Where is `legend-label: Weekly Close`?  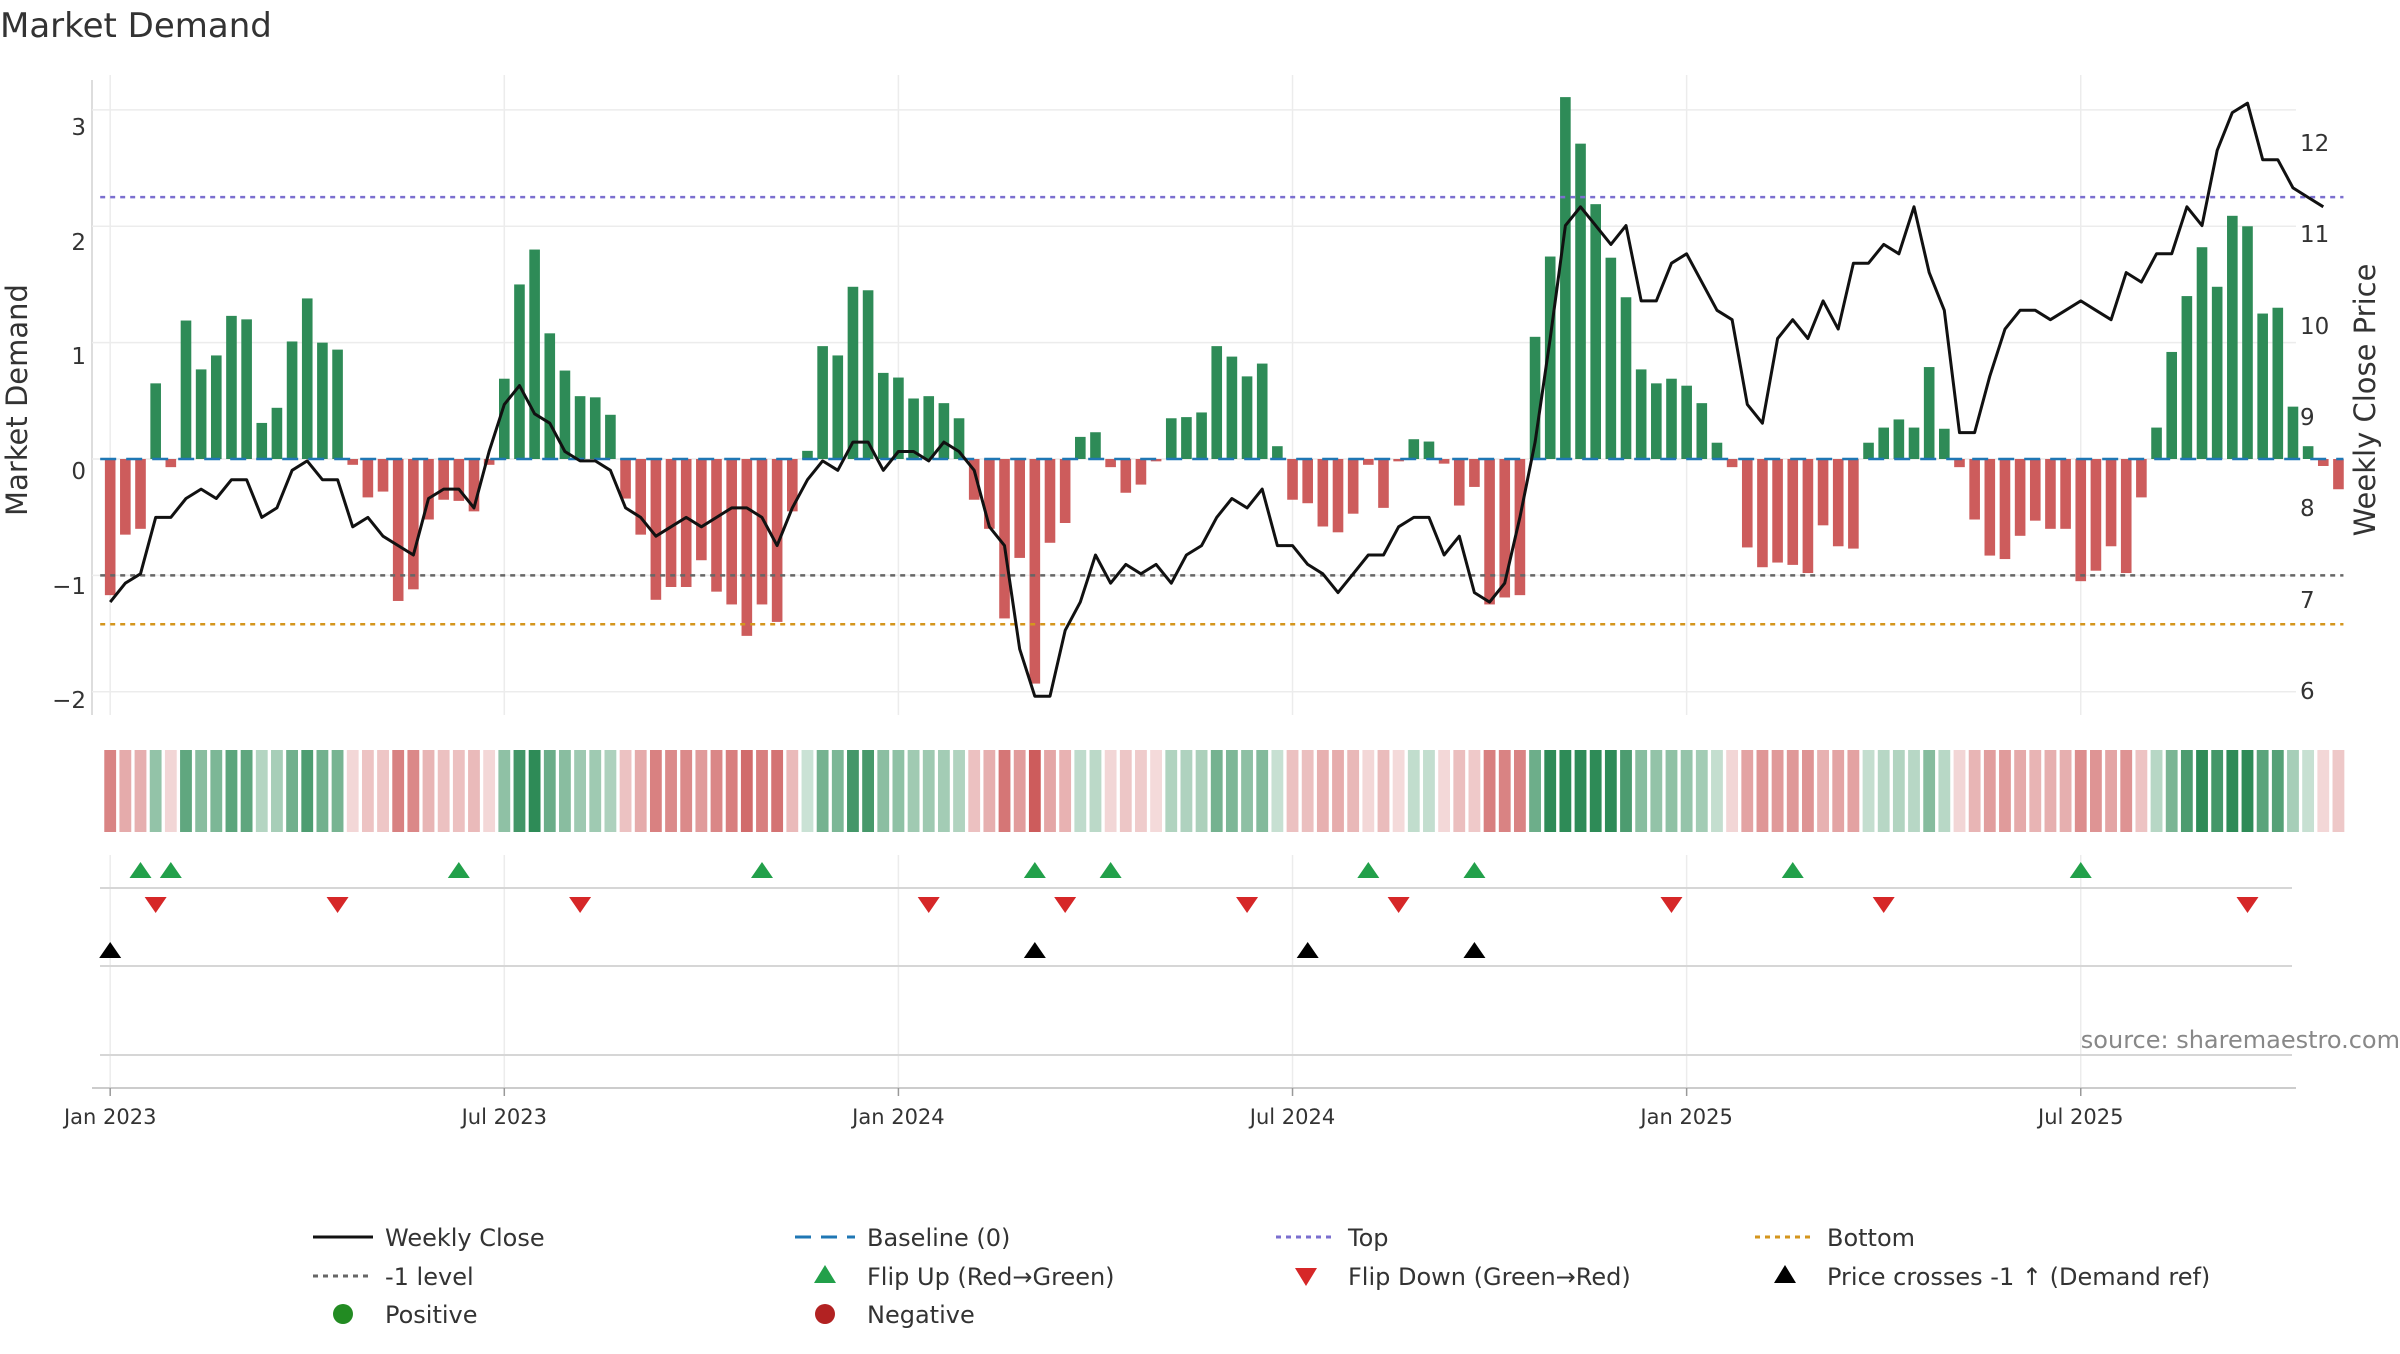 legend-label: Weekly Close is located at coordinates (465, 1238).